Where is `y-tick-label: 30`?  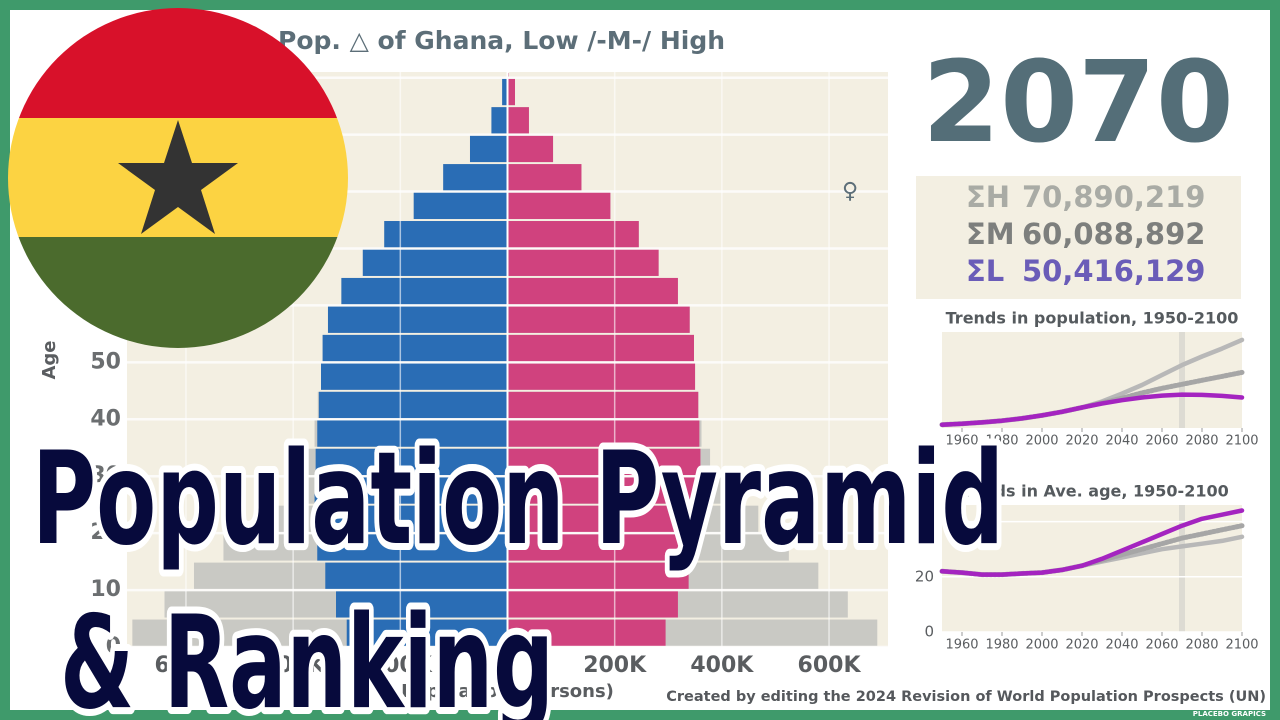 y-tick-label: 30 is located at coordinates (105, 475).